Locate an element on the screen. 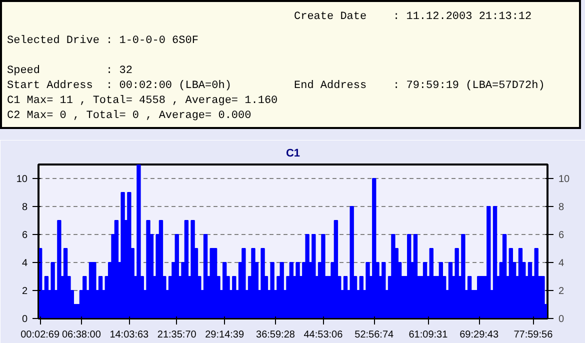 The image size is (585, 343). x-tick-label: 14:03:63 is located at coordinates (130, 335).